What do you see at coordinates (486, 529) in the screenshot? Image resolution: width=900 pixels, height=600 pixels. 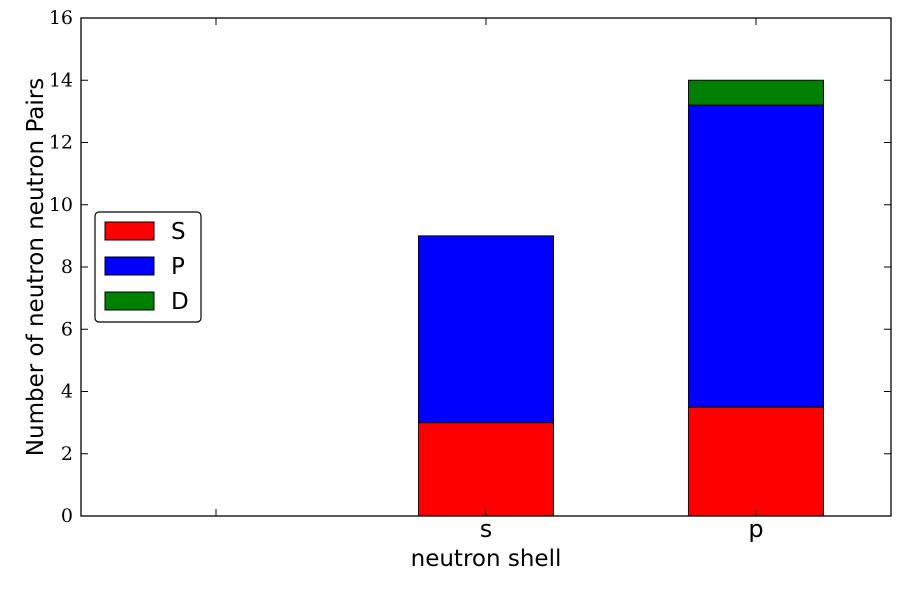 I see `x-tick-label: s` at bounding box center [486, 529].